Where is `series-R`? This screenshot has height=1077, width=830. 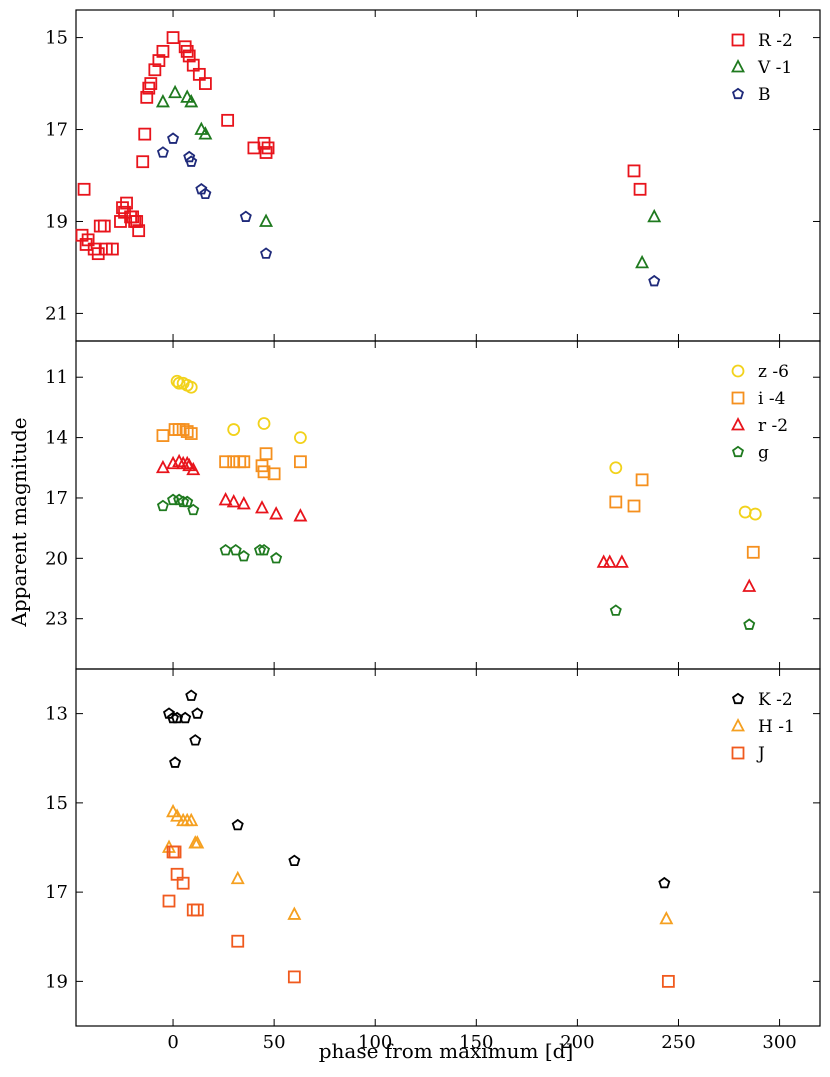
series-R is located at coordinates (361, 146).